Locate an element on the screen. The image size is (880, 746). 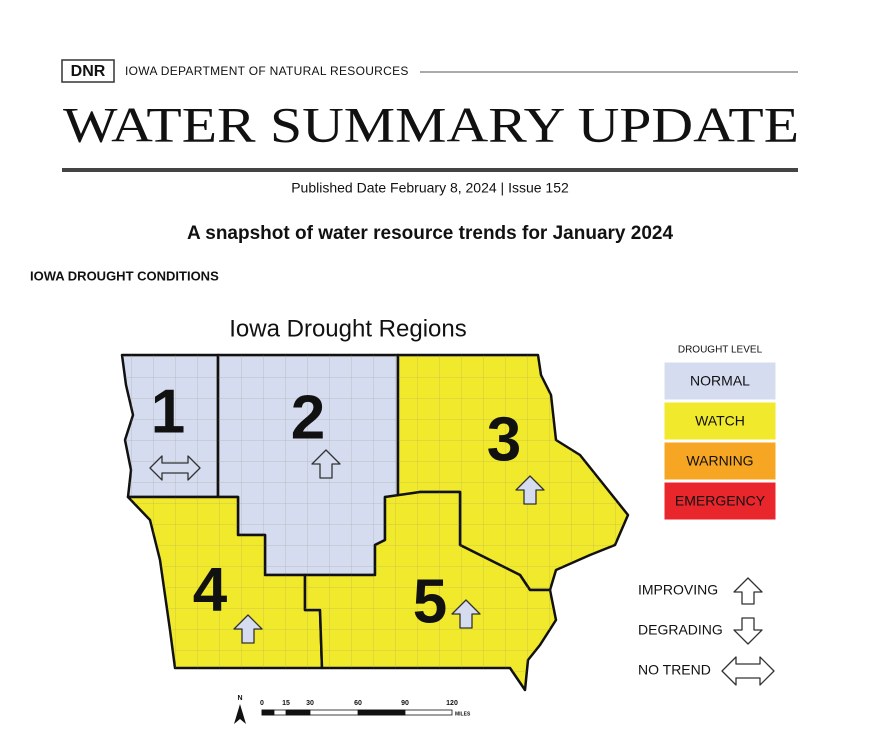
legend-title: DROUGHT LEVEL is located at coordinates (720, 350).